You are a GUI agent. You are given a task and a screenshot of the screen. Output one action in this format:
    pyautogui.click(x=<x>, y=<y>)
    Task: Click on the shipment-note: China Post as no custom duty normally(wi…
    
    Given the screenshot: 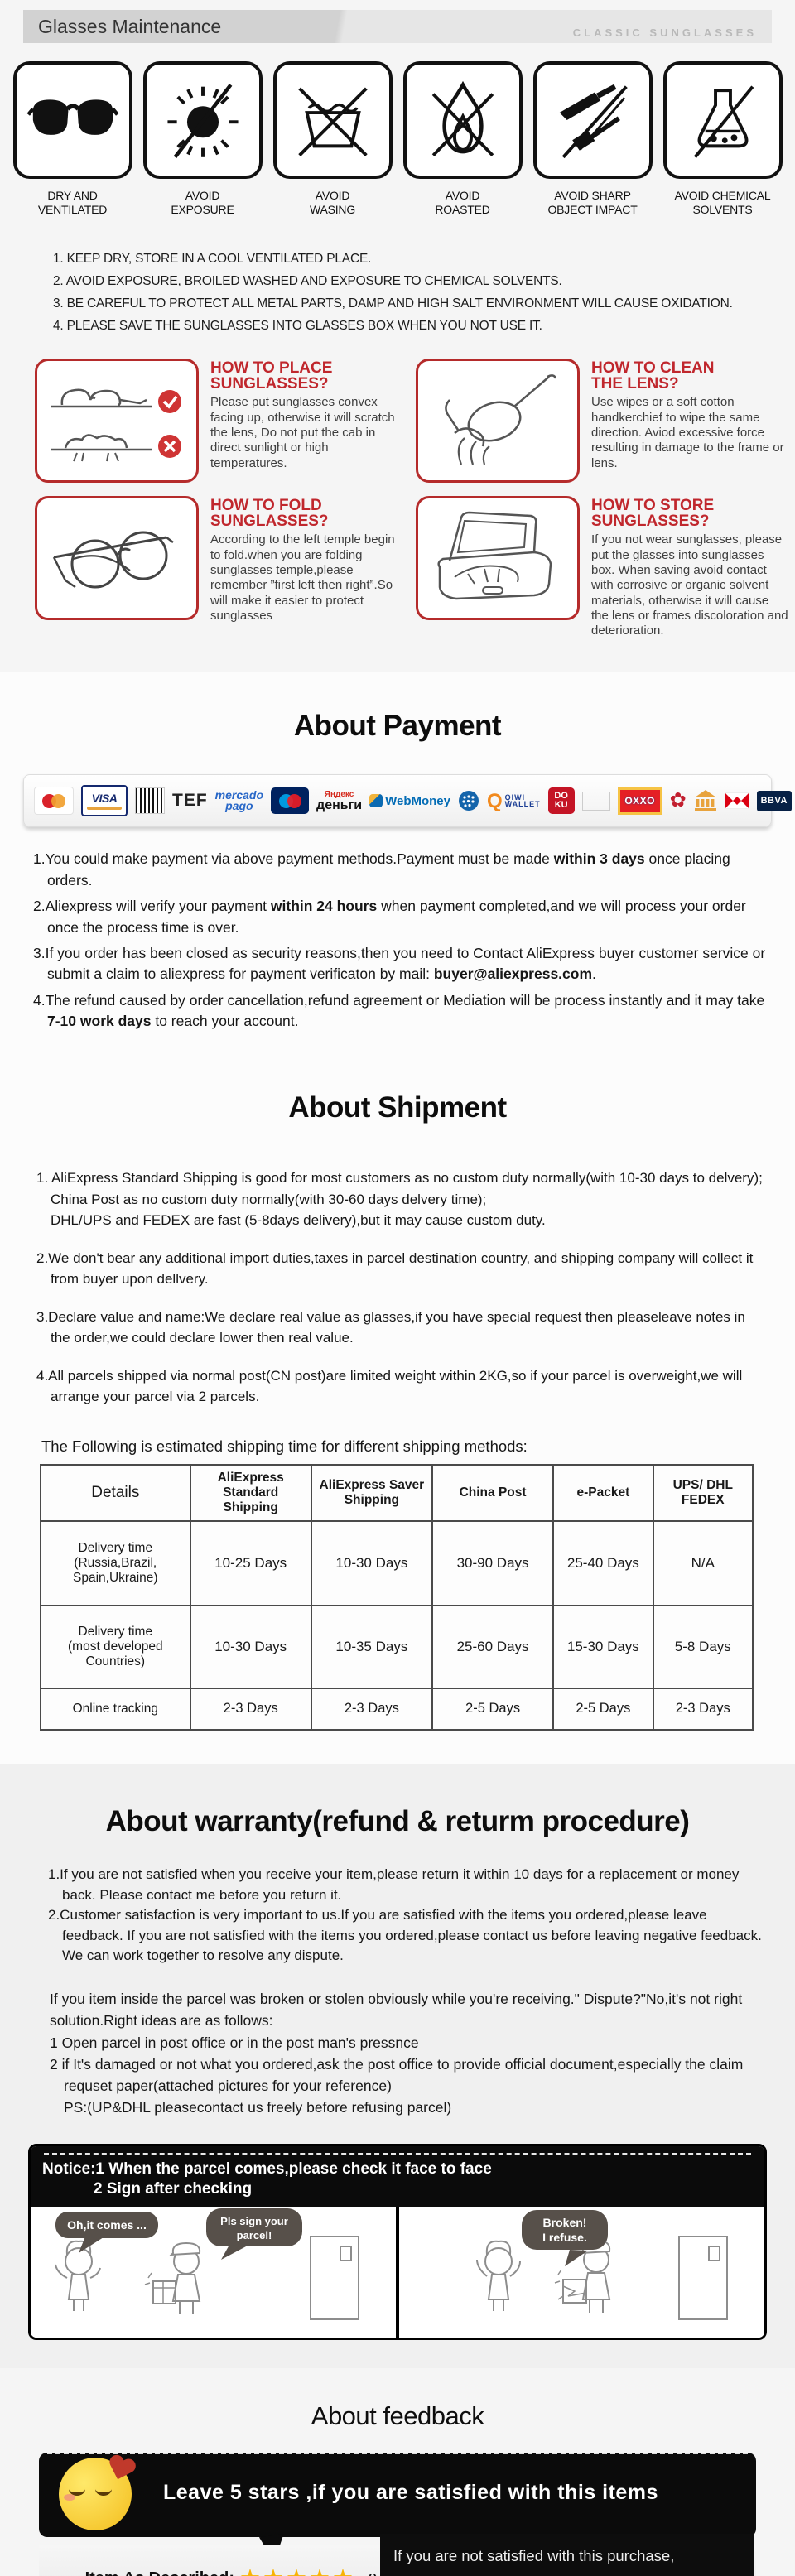 What is the action you would take?
    pyautogui.click(x=269, y=1199)
    